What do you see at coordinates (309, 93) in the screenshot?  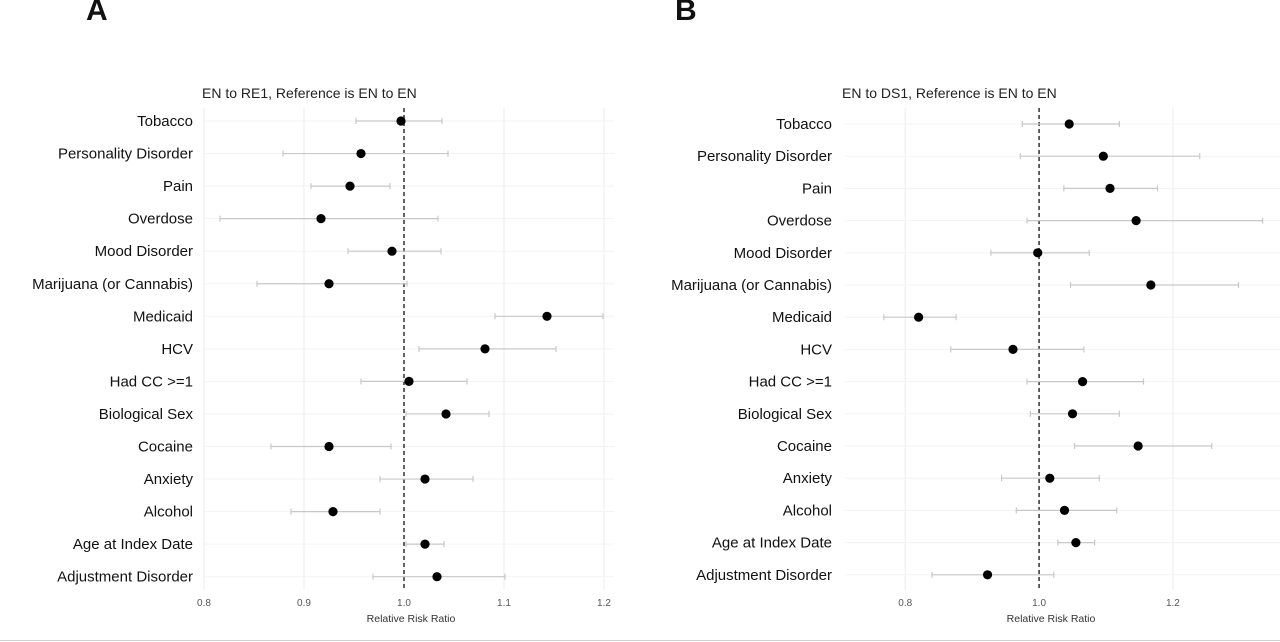 I see `chart-title: EN to RE1, Reference is EN to EN` at bounding box center [309, 93].